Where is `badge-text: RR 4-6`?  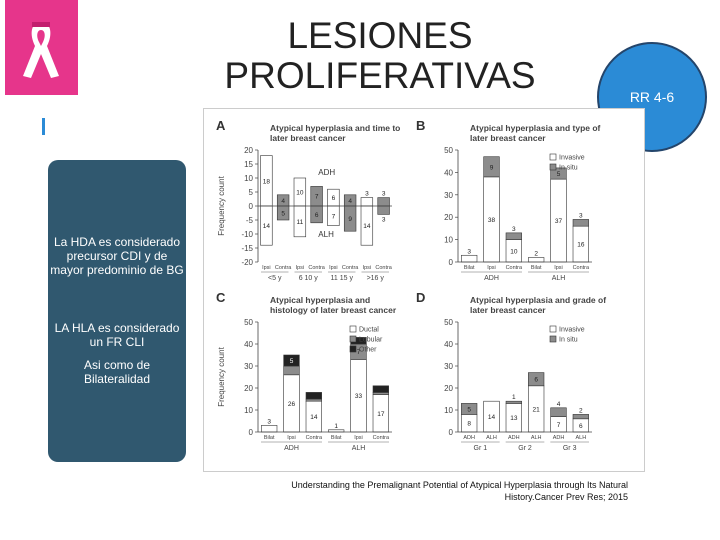 badge-text: RR 4-6 is located at coordinates (652, 97).